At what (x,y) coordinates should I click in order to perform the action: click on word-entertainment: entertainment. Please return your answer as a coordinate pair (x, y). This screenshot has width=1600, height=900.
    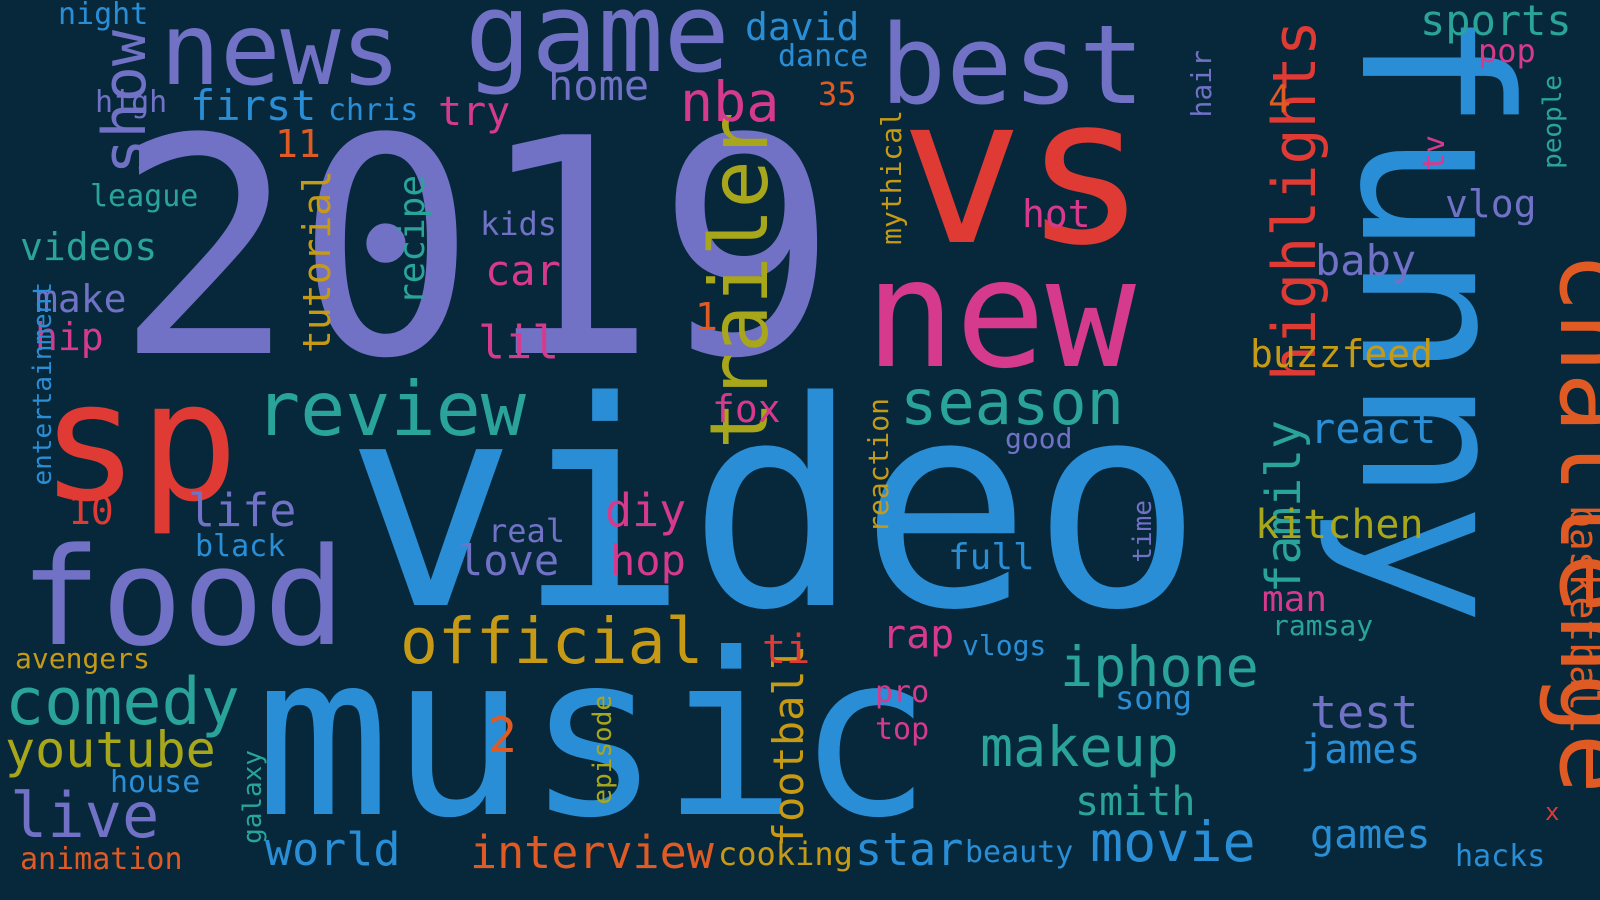
    Looking at the image, I should click on (43, 384).